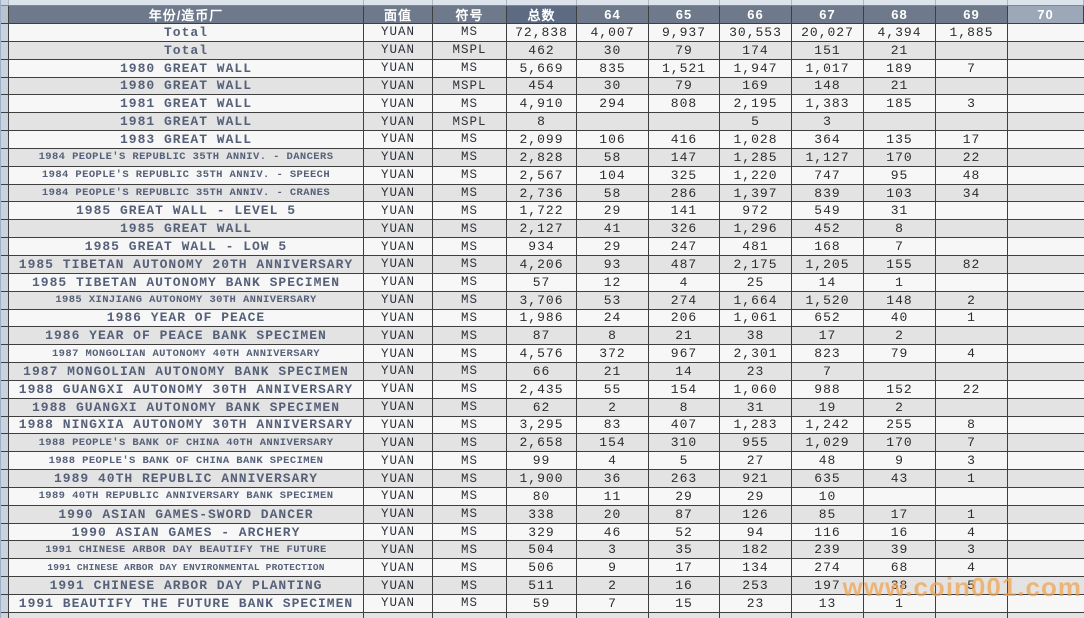  Describe the element at coordinates (972, 104) in the screenshot. I see `cell-grade-69: 3` at that location.